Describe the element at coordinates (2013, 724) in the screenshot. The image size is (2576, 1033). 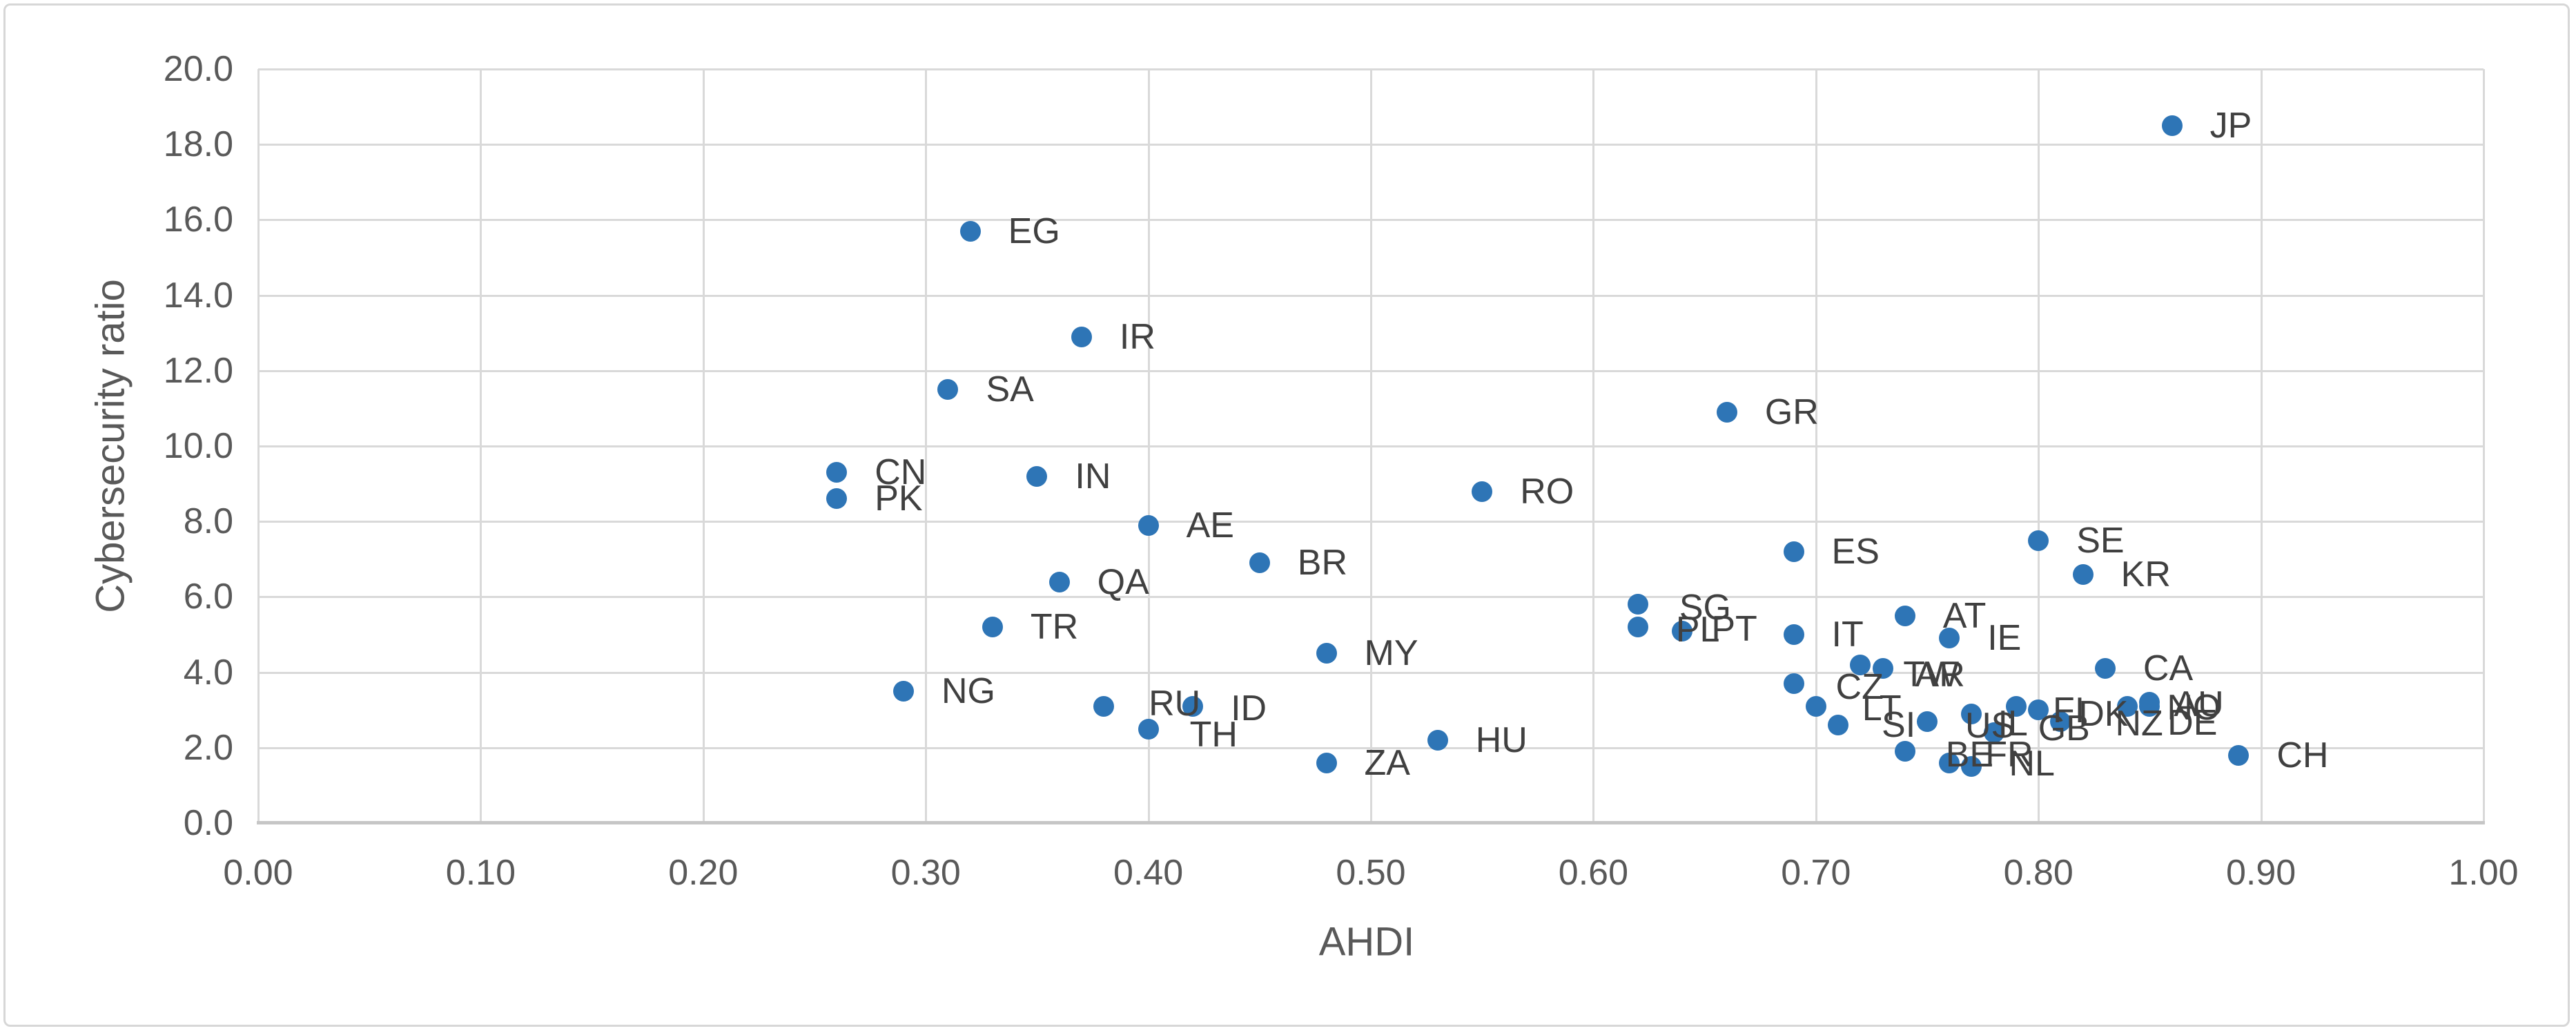
I see `point-label-IL: IL` at that location.